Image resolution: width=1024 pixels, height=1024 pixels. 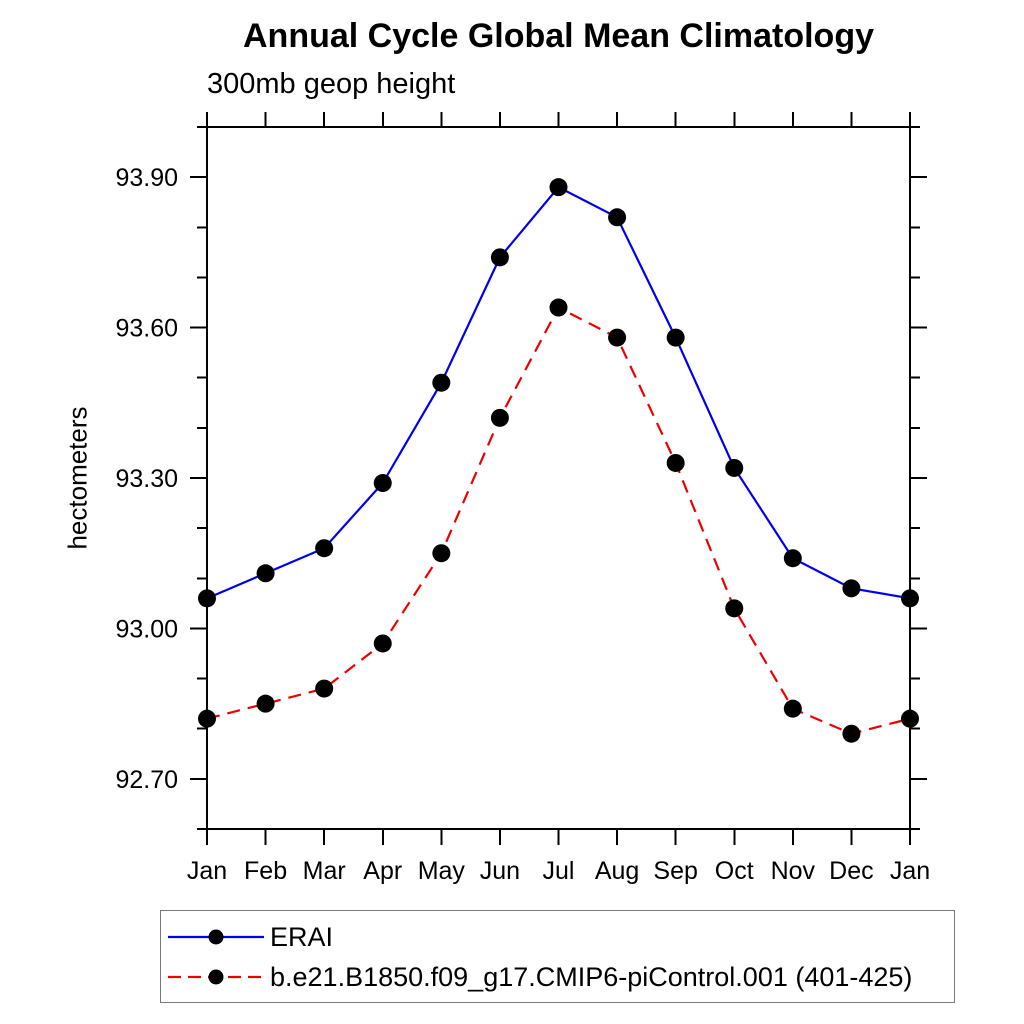 What do you see at coordinates (331, 84) in the screenshot?
I see `chart-subtitle: 300mb geop height` at bounding box center [331, 84].